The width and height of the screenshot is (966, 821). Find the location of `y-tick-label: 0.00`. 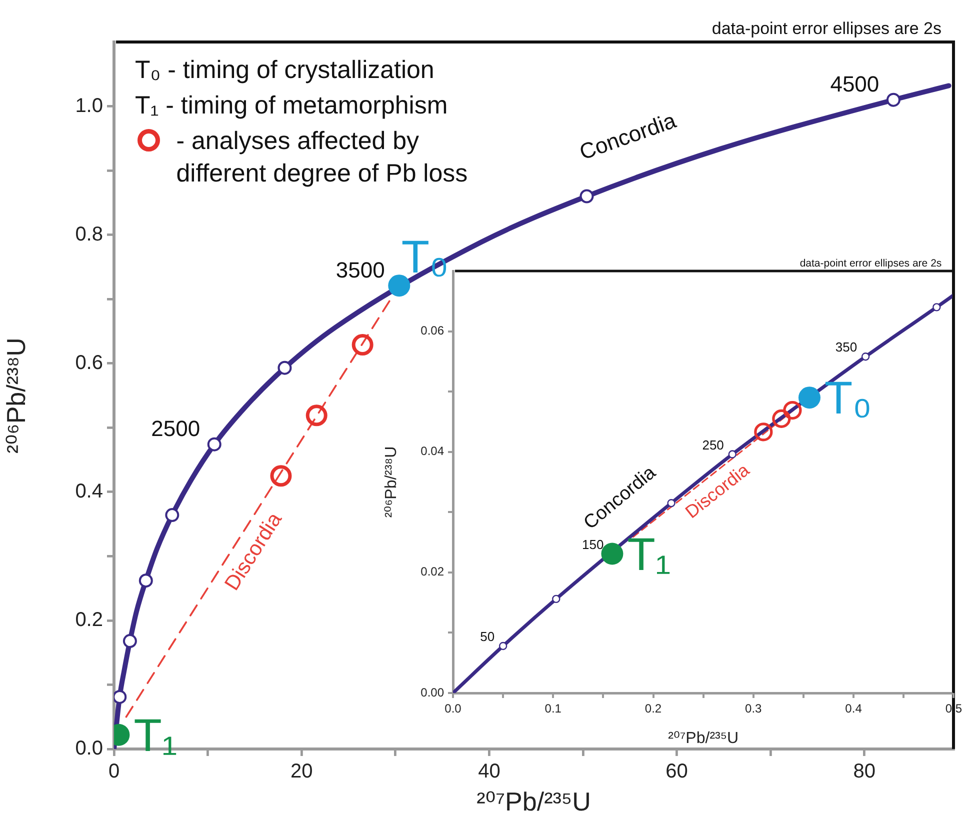

y-tick-label: 0.00 is located at coordinates (432, 692).